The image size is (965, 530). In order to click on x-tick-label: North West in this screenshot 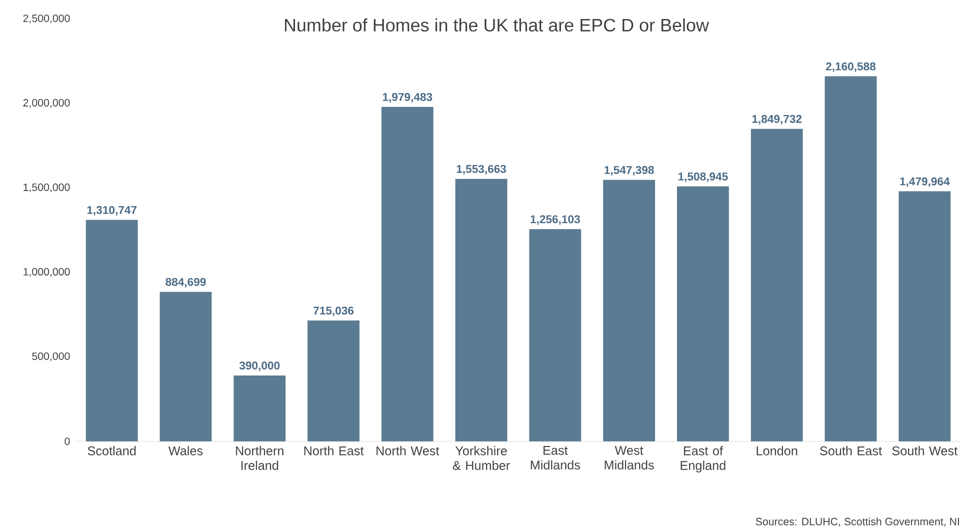, I will do `click(408, 451)`.